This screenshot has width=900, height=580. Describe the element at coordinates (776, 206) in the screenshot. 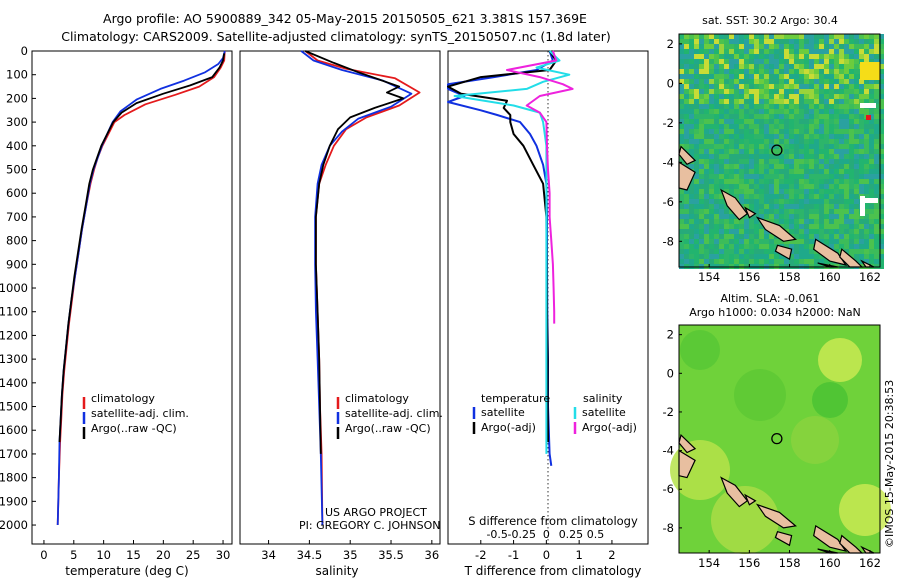

I see `sst-landmass` at that location.